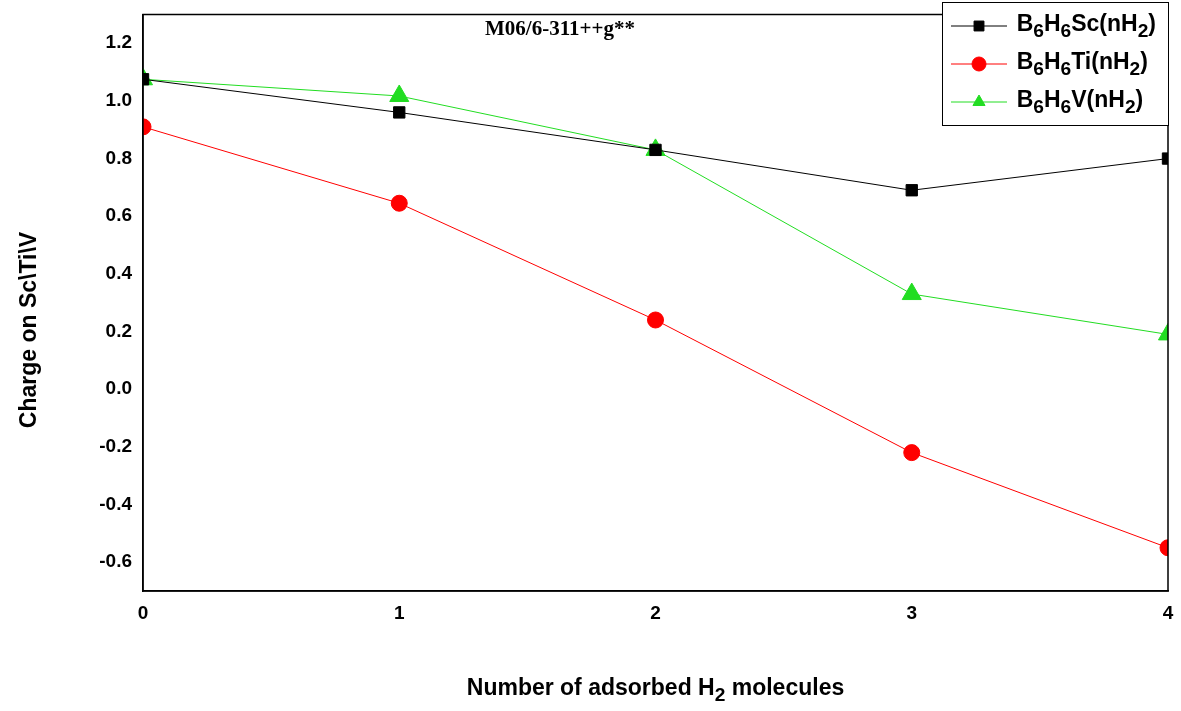  What do you see at coordinates (116, 503) in the screenshot?
I see `y-tick-label: -0.4` at bounding box center [116, 503].